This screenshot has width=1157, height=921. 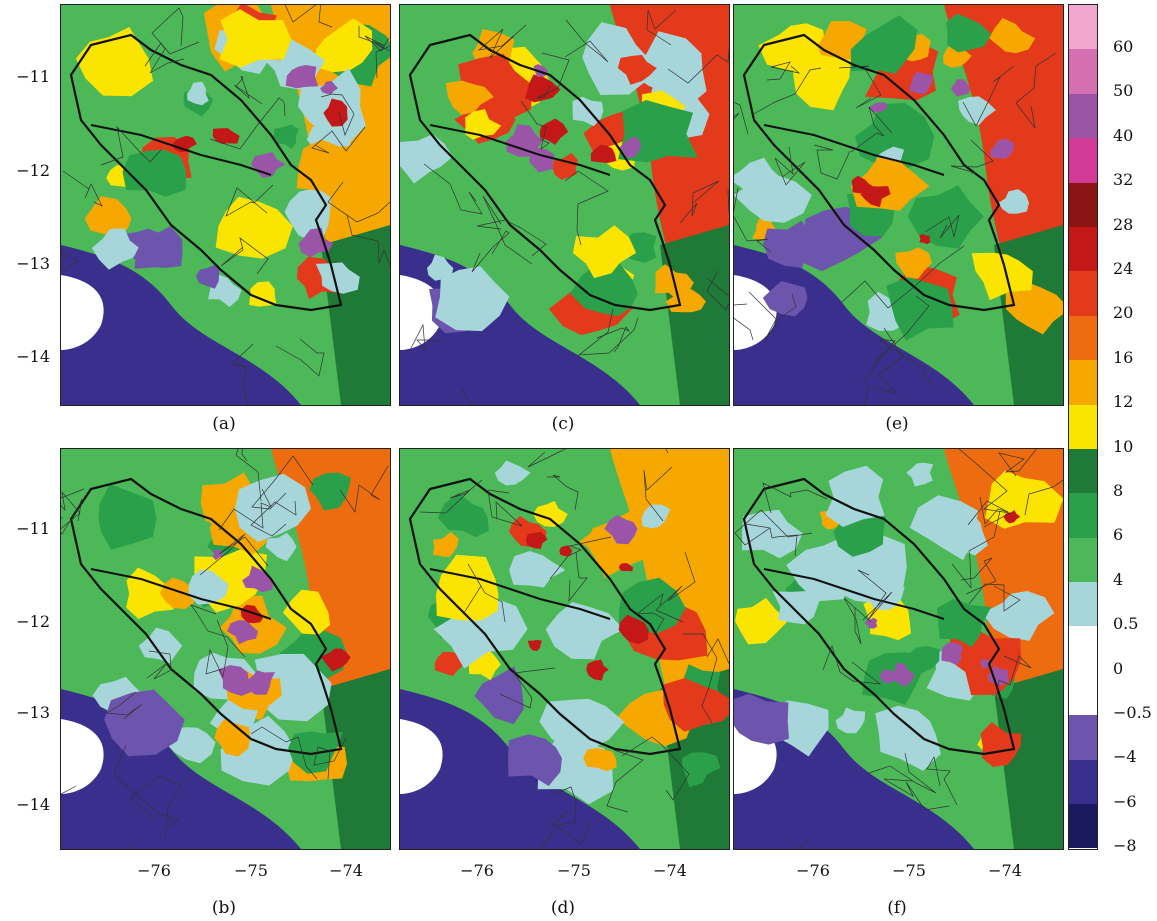 What do you see at coordinates (909, 870) in the screenshot?
I see `lon-tick-f-2: −75` at bounding box center [909, 870].